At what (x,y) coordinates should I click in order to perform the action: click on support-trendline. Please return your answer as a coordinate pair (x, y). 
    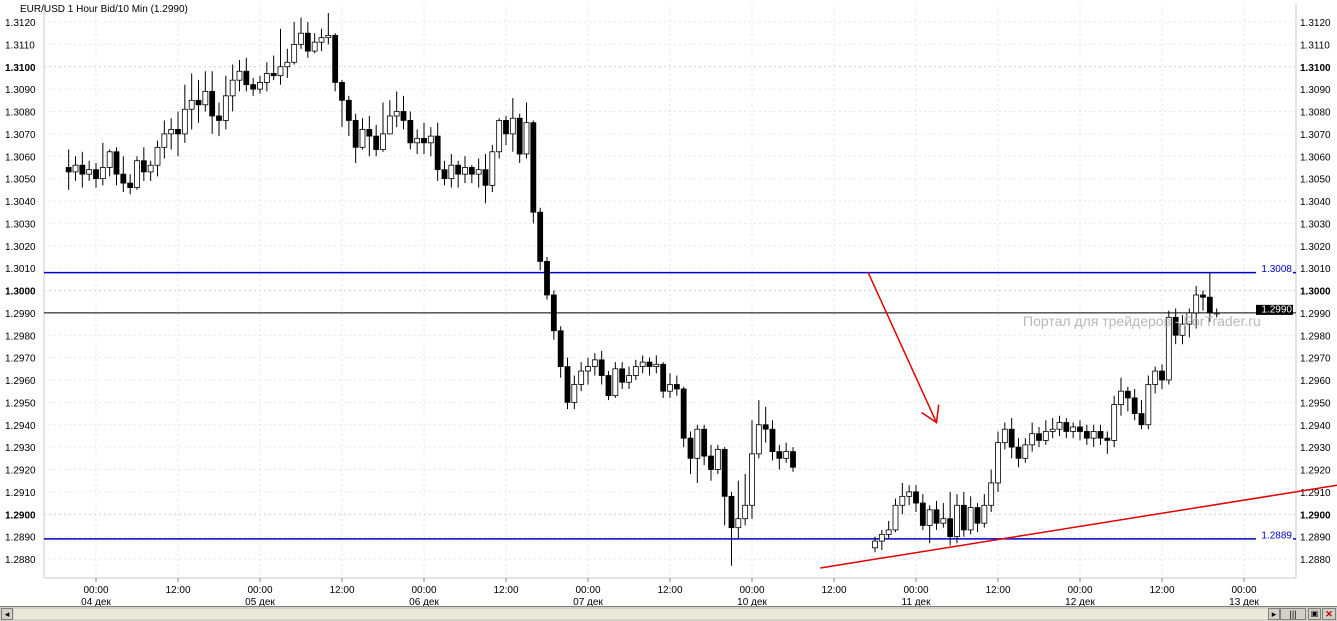
    Looking at the image, I should click on (1078, 519).